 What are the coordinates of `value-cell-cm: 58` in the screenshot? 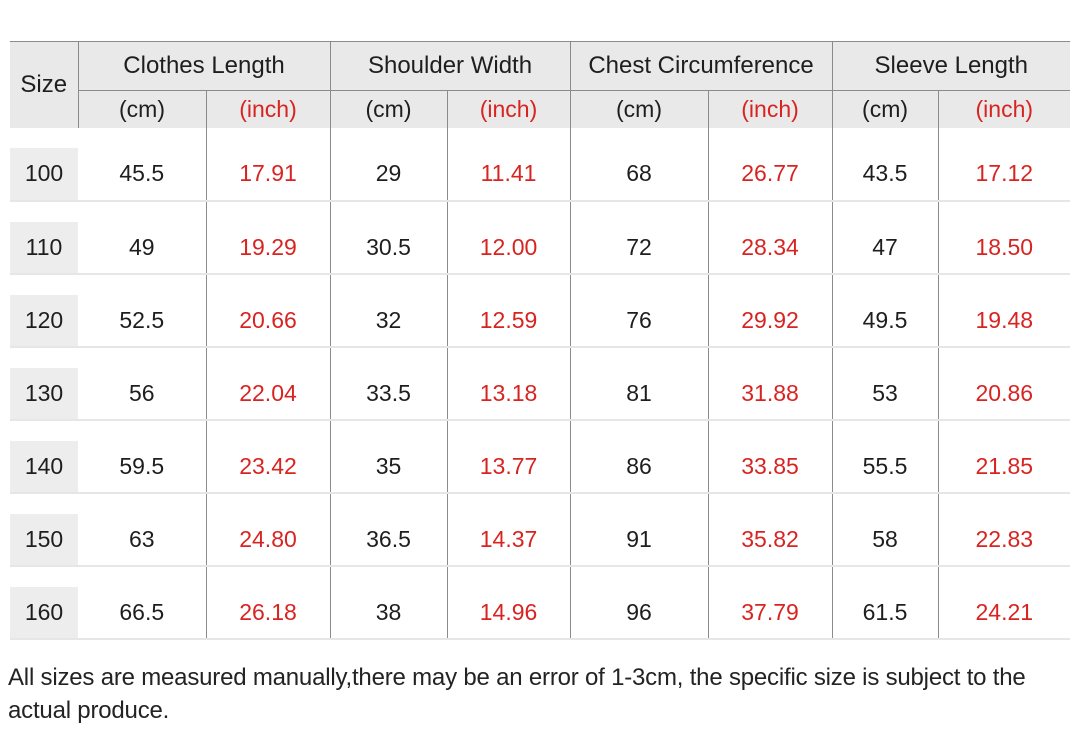 It's located at (885, 529).